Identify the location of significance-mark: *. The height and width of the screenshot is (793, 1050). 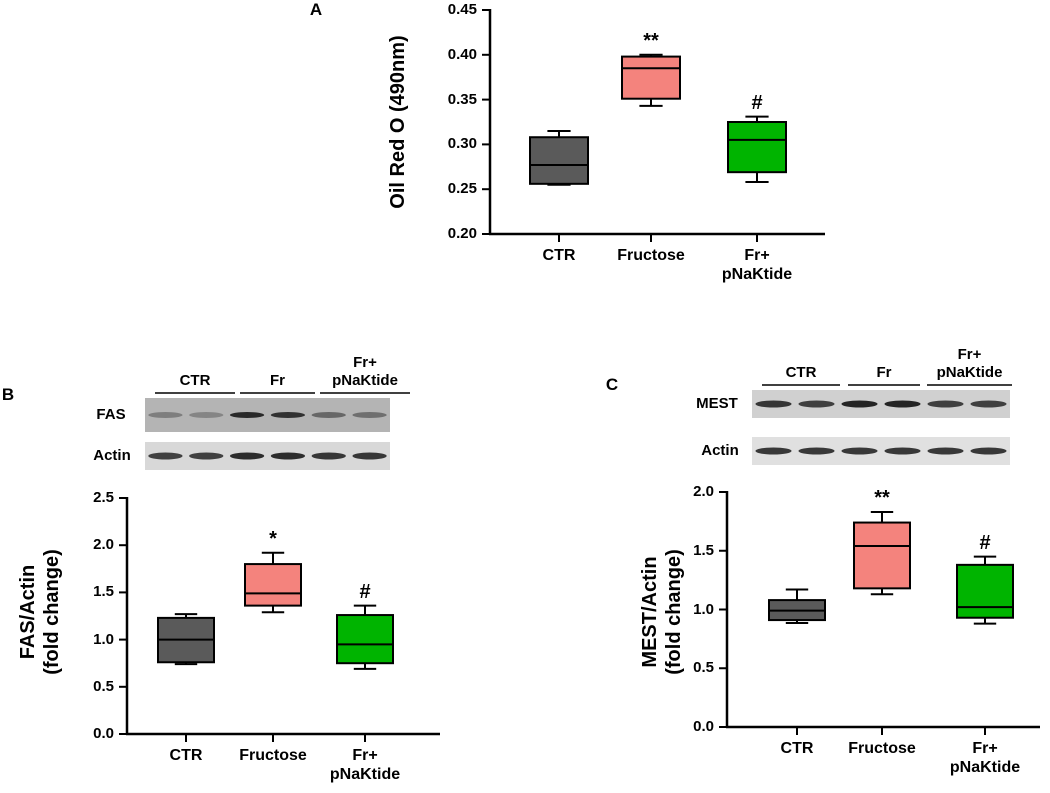
(273, 538).